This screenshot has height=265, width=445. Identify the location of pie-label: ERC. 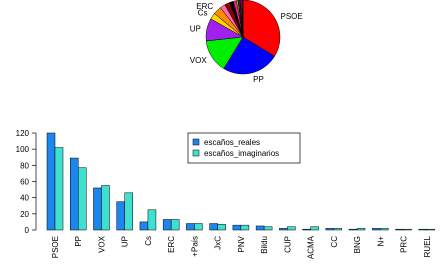
(204, 6).